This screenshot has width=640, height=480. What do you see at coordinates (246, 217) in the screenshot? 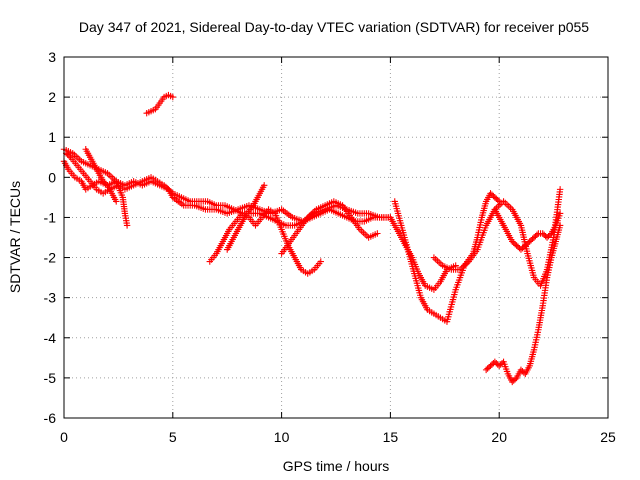
I see `data-series-track-g` at bounding box center [246, 217].